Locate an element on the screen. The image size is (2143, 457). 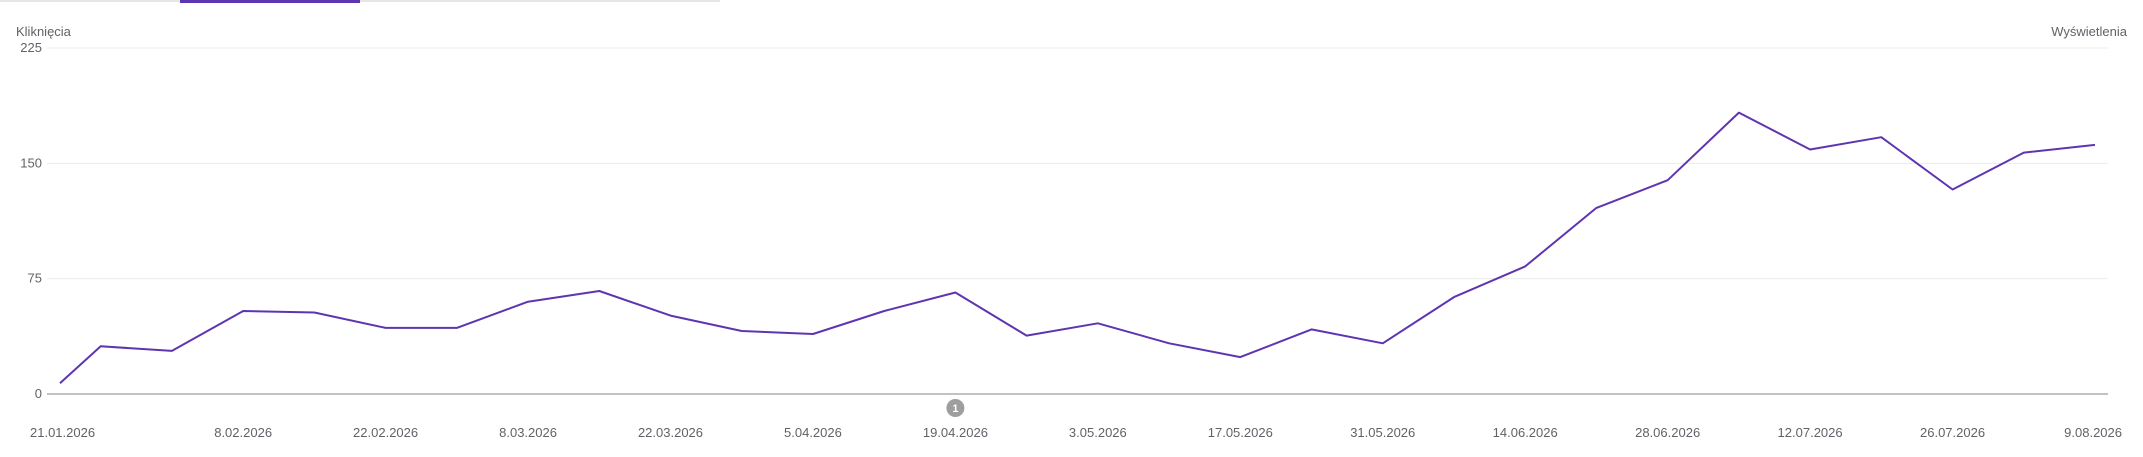
x-tick-label: 21.01.2026 is located at coordinates (62, 432).